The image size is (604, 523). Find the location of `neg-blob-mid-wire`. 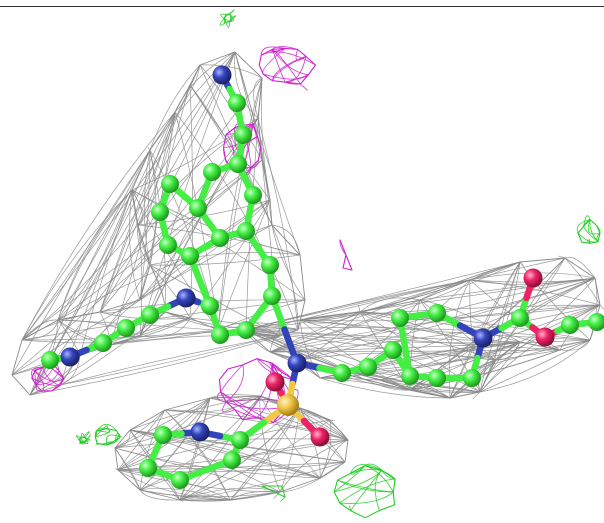

neg-blob-mid-wire is located at coordinates (255, 164).